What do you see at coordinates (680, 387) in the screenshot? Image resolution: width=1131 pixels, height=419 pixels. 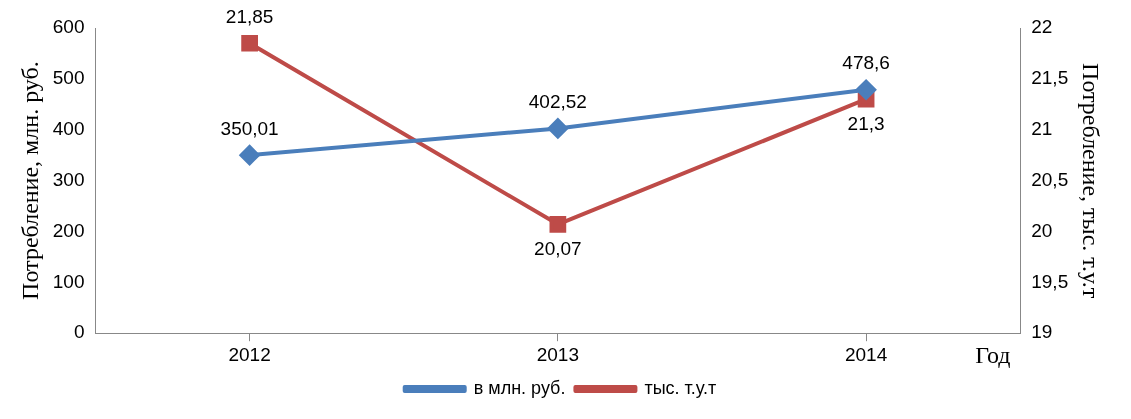 I see `legend-label: тыс. т.у.т` at bounding box center [680, 387].